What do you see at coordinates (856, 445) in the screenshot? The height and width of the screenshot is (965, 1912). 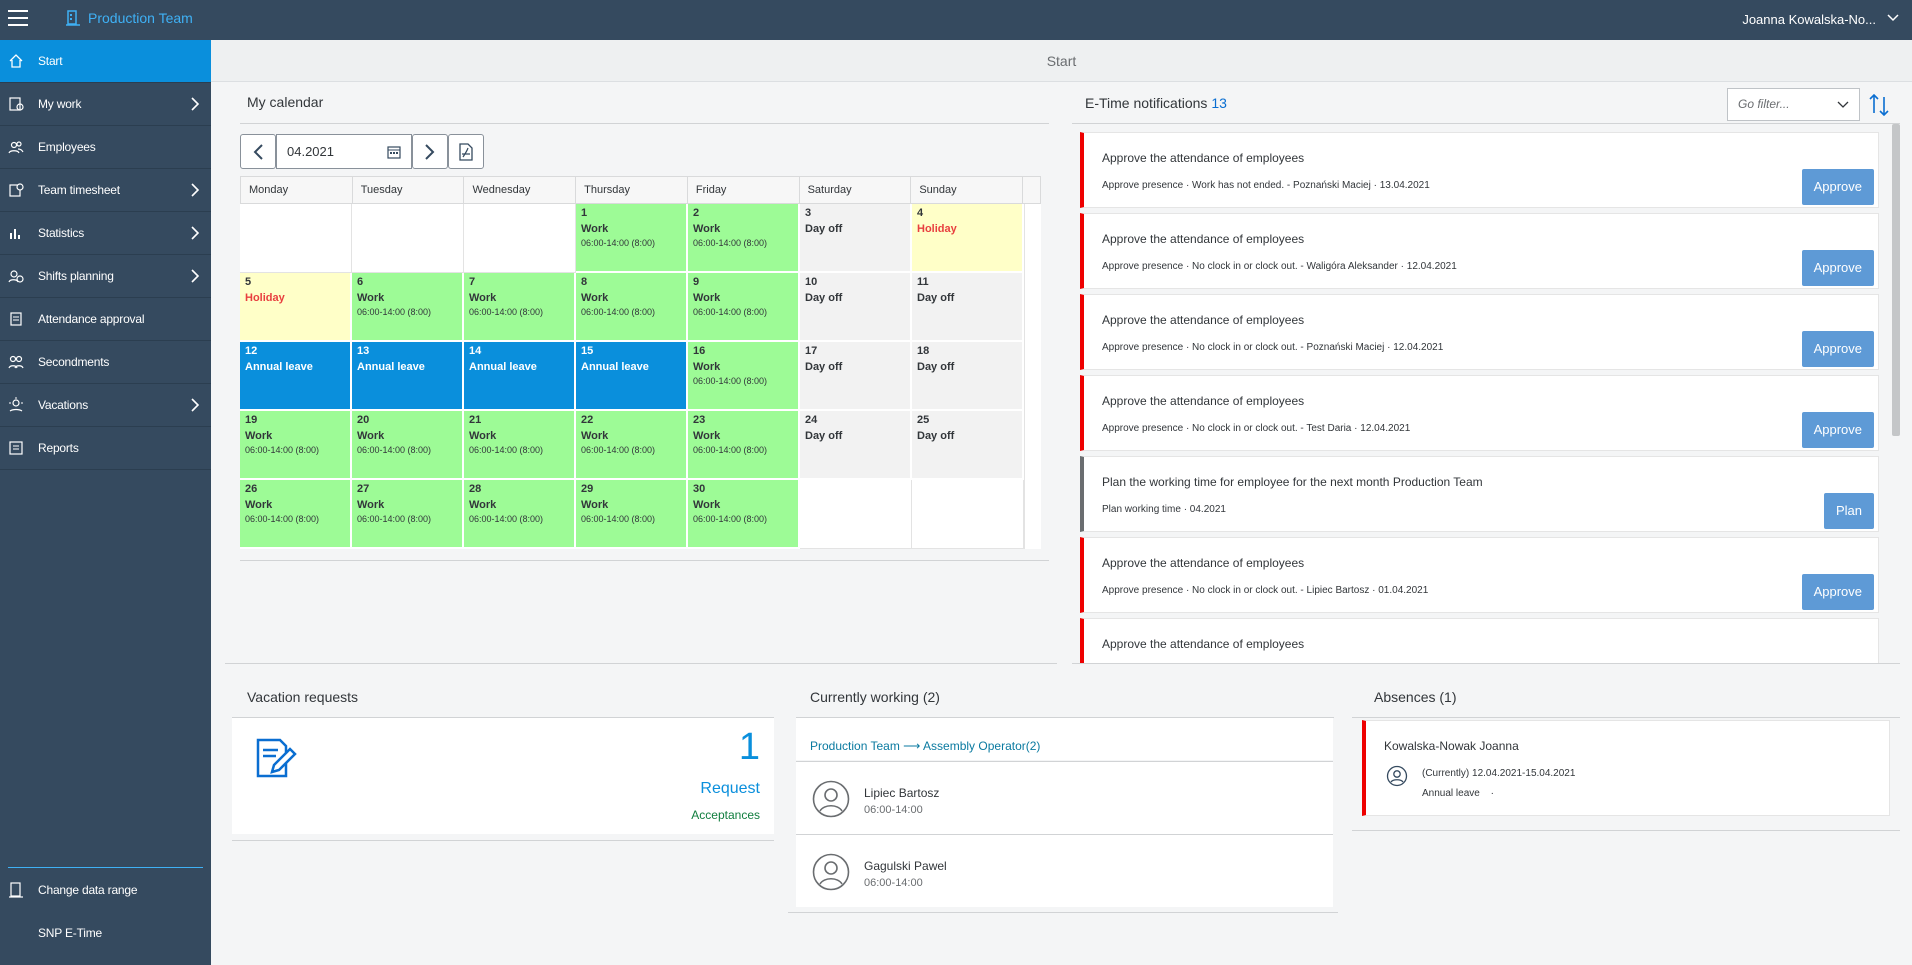 I see `calendar-day-cell: 24 Day off` at bounding box center [856, 445].